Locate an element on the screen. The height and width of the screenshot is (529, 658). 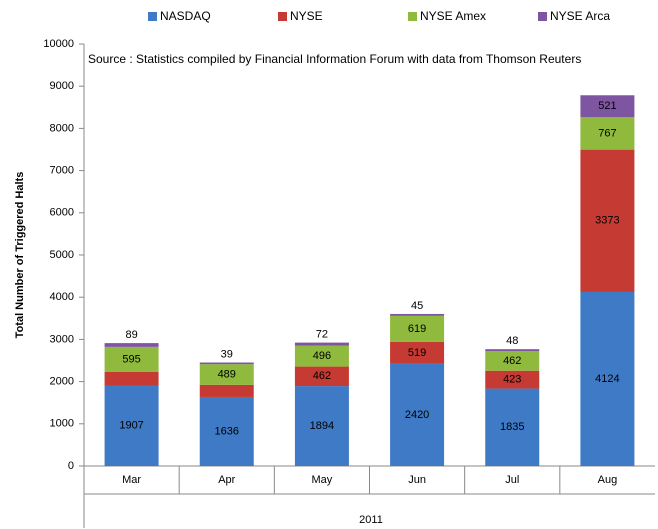
data-label: 619 is located at coordinates (417, 329).